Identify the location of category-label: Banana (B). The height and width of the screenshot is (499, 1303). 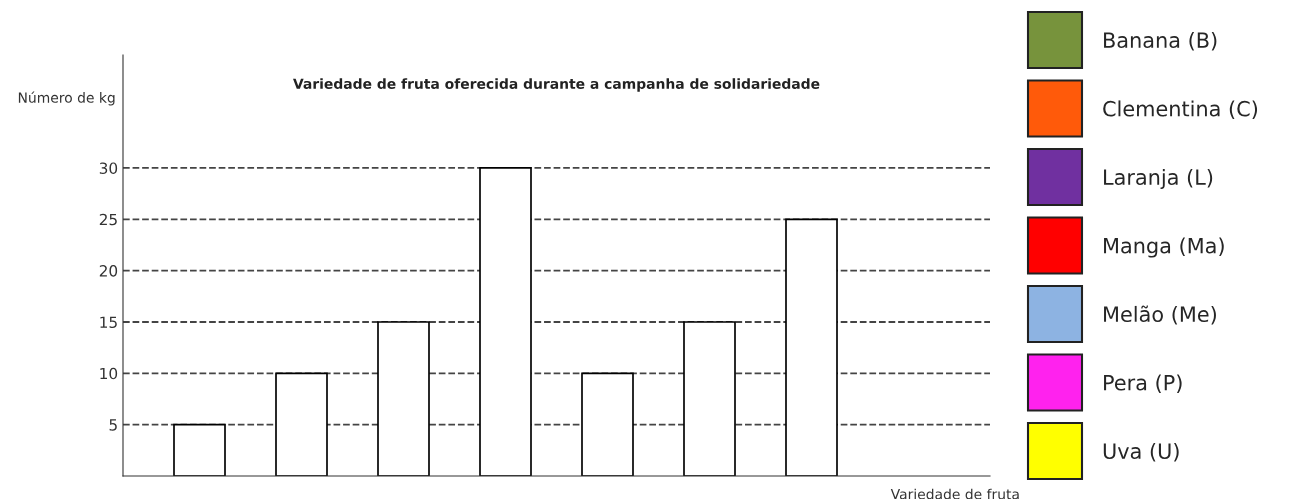
(1160, 41).